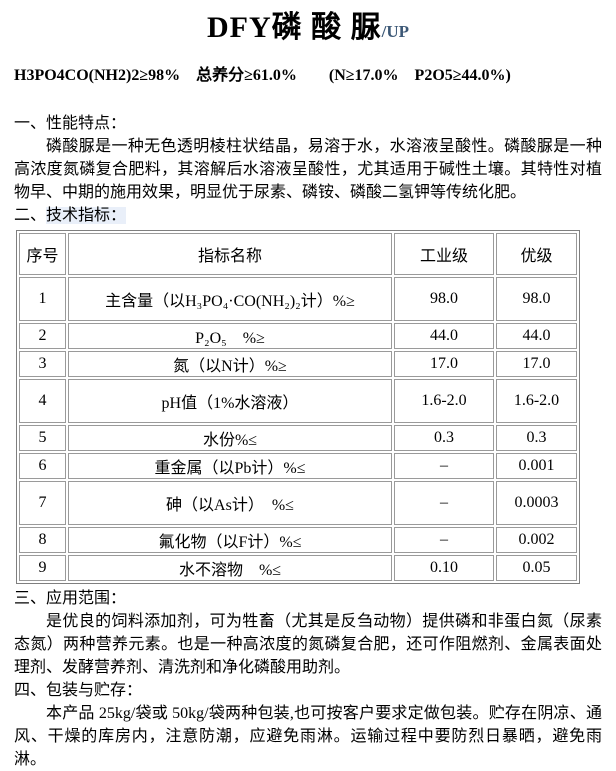 Image resolution: width=616 pixels, height=771 pixels. What do you see at coordinates (30, 215) in the screenshot?
I see `section-number: 二、` at bounding box center [30, 215].